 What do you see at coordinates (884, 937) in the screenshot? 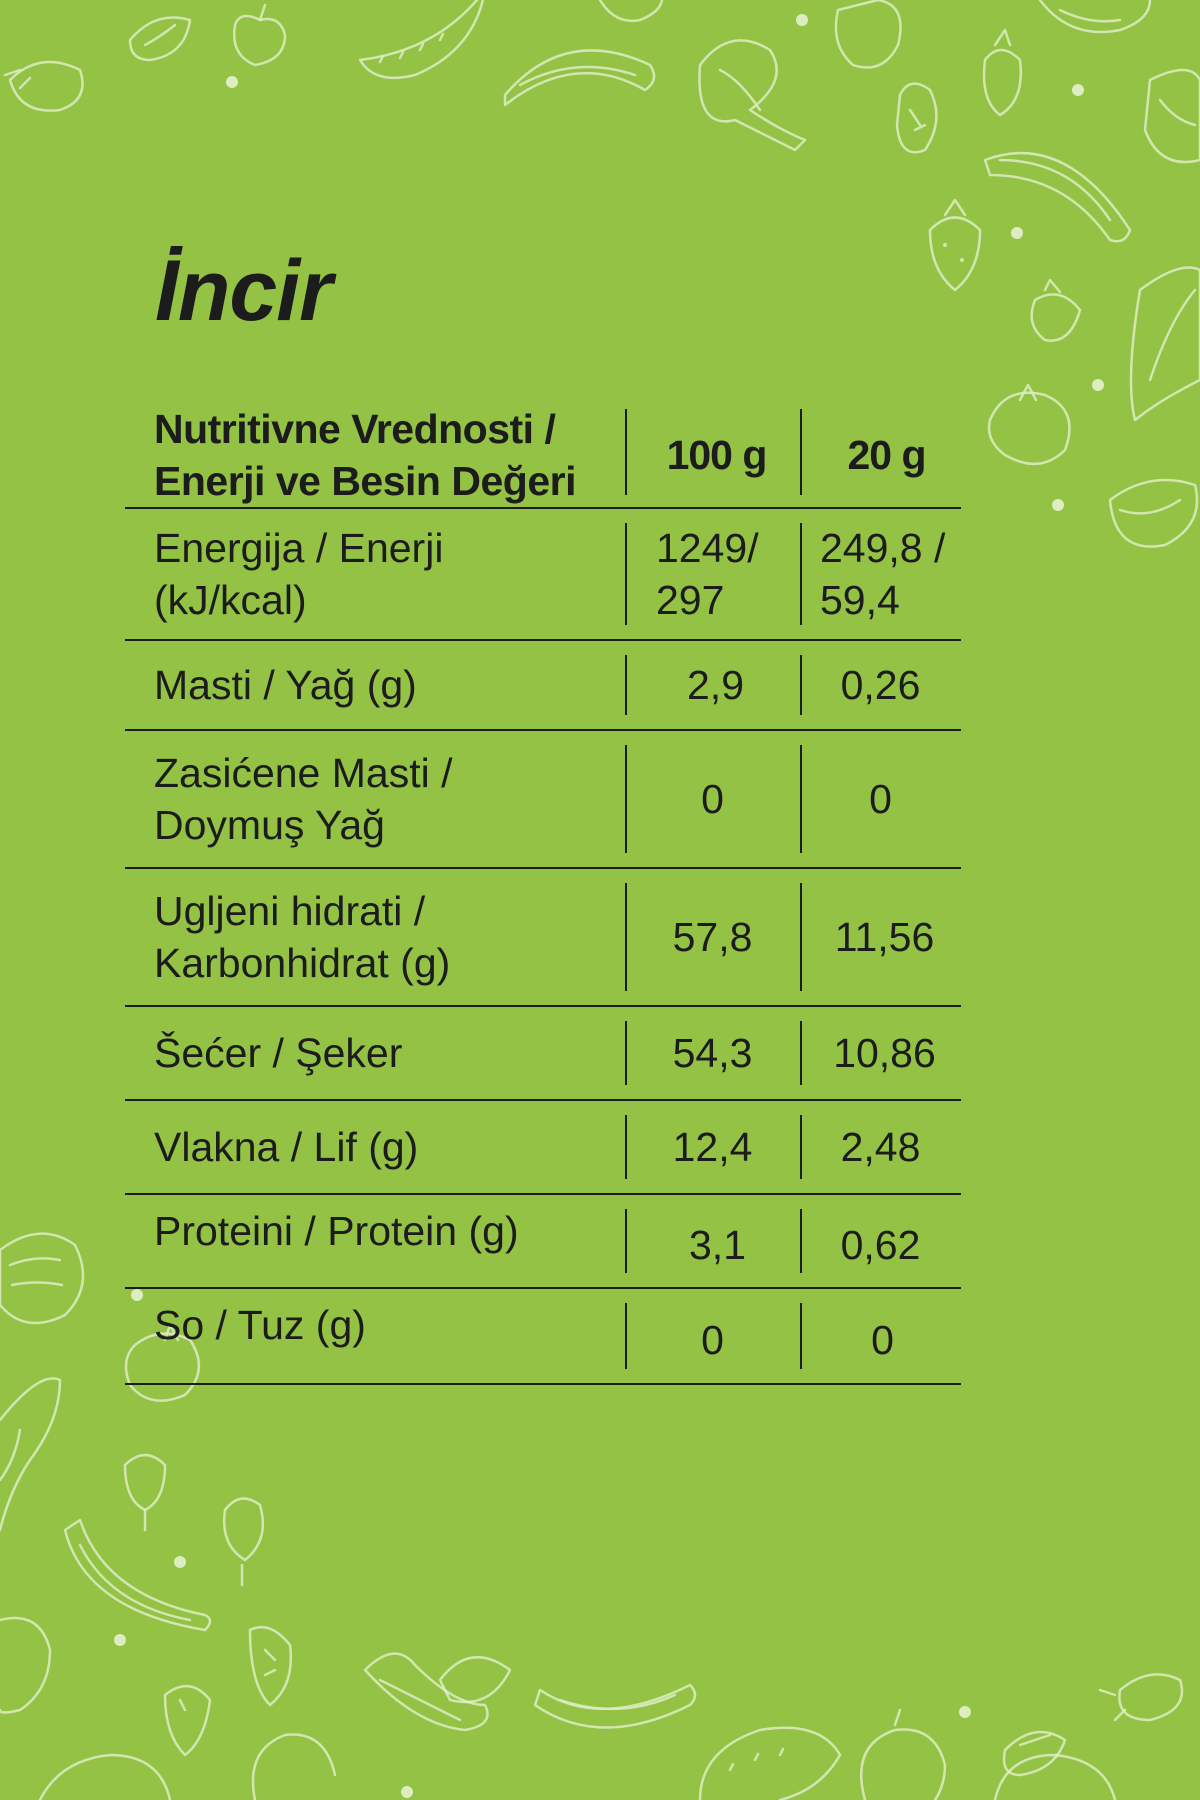
I see `row-value-20g: 11,56` at bounding box center [884, 937].